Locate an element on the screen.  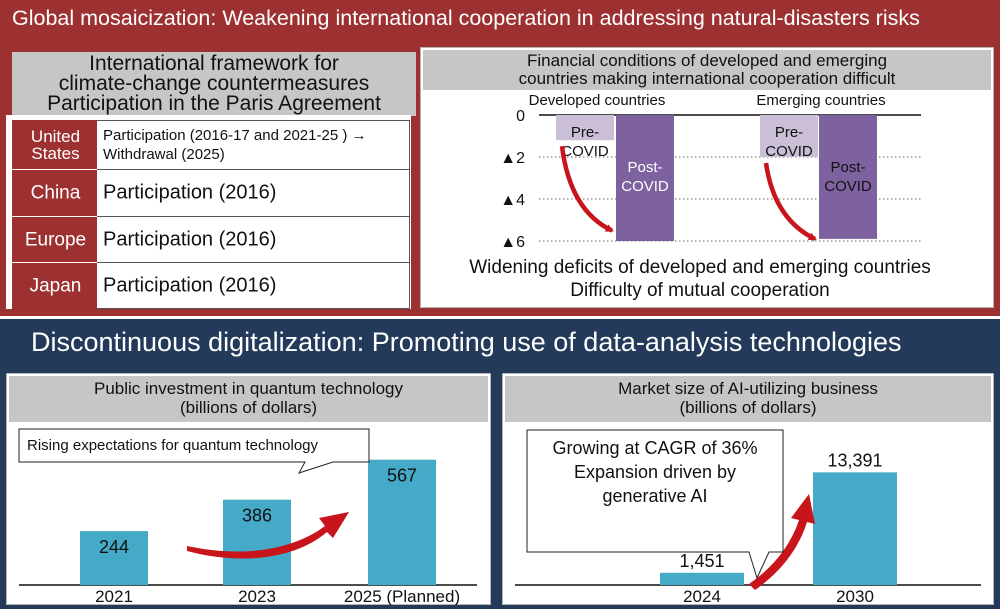
developed-countries-label: Developed countries is located at coordinates (597, 100).